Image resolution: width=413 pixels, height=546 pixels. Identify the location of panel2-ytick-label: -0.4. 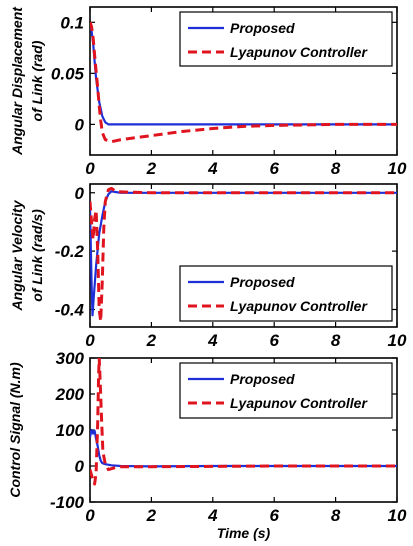
(70, 309).